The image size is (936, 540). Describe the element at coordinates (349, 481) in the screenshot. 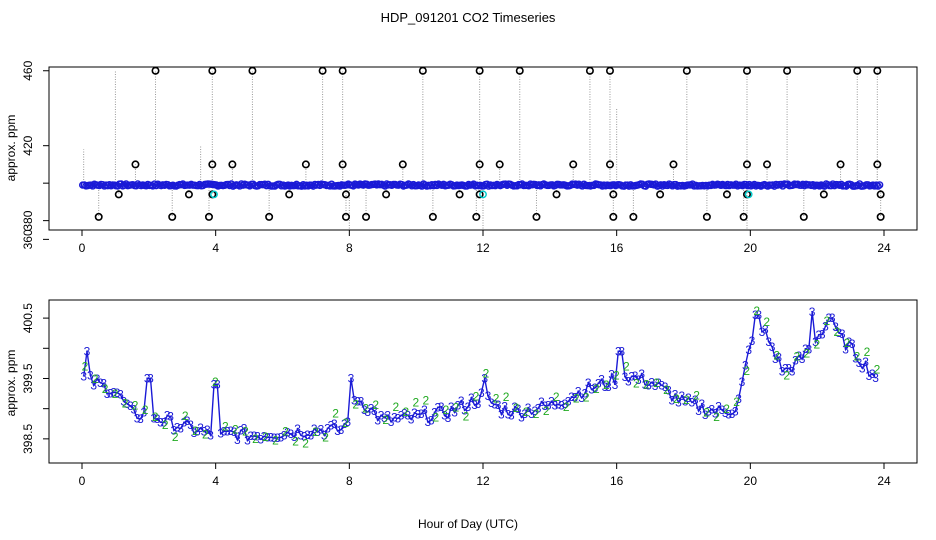

I see `x-tick-label: 8` at that location.